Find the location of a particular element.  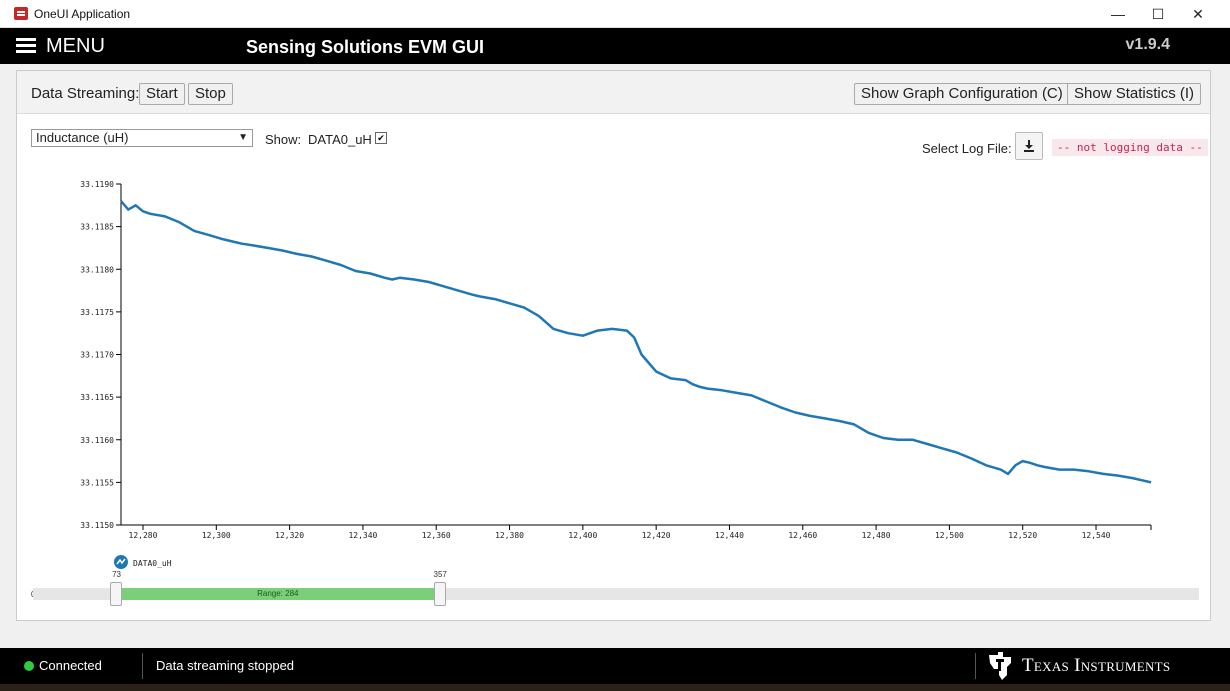

x-tick-label: 12,340 is located at coordinates (362, 535).